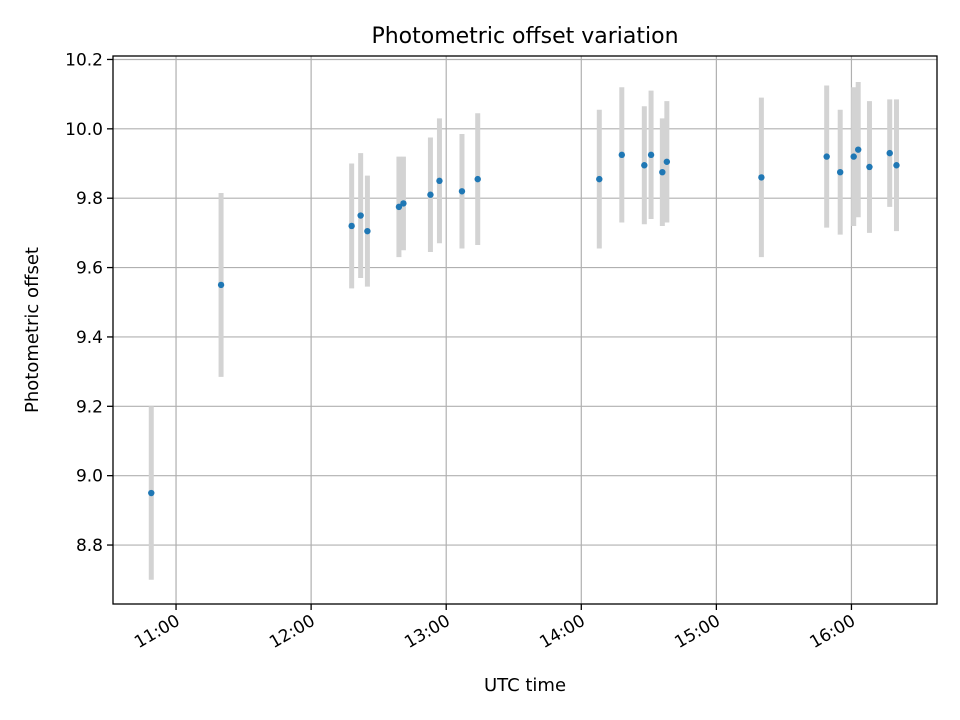 The image size is (960, 720). I want to click on y-tick-label: 9.4, so click(89, 338).